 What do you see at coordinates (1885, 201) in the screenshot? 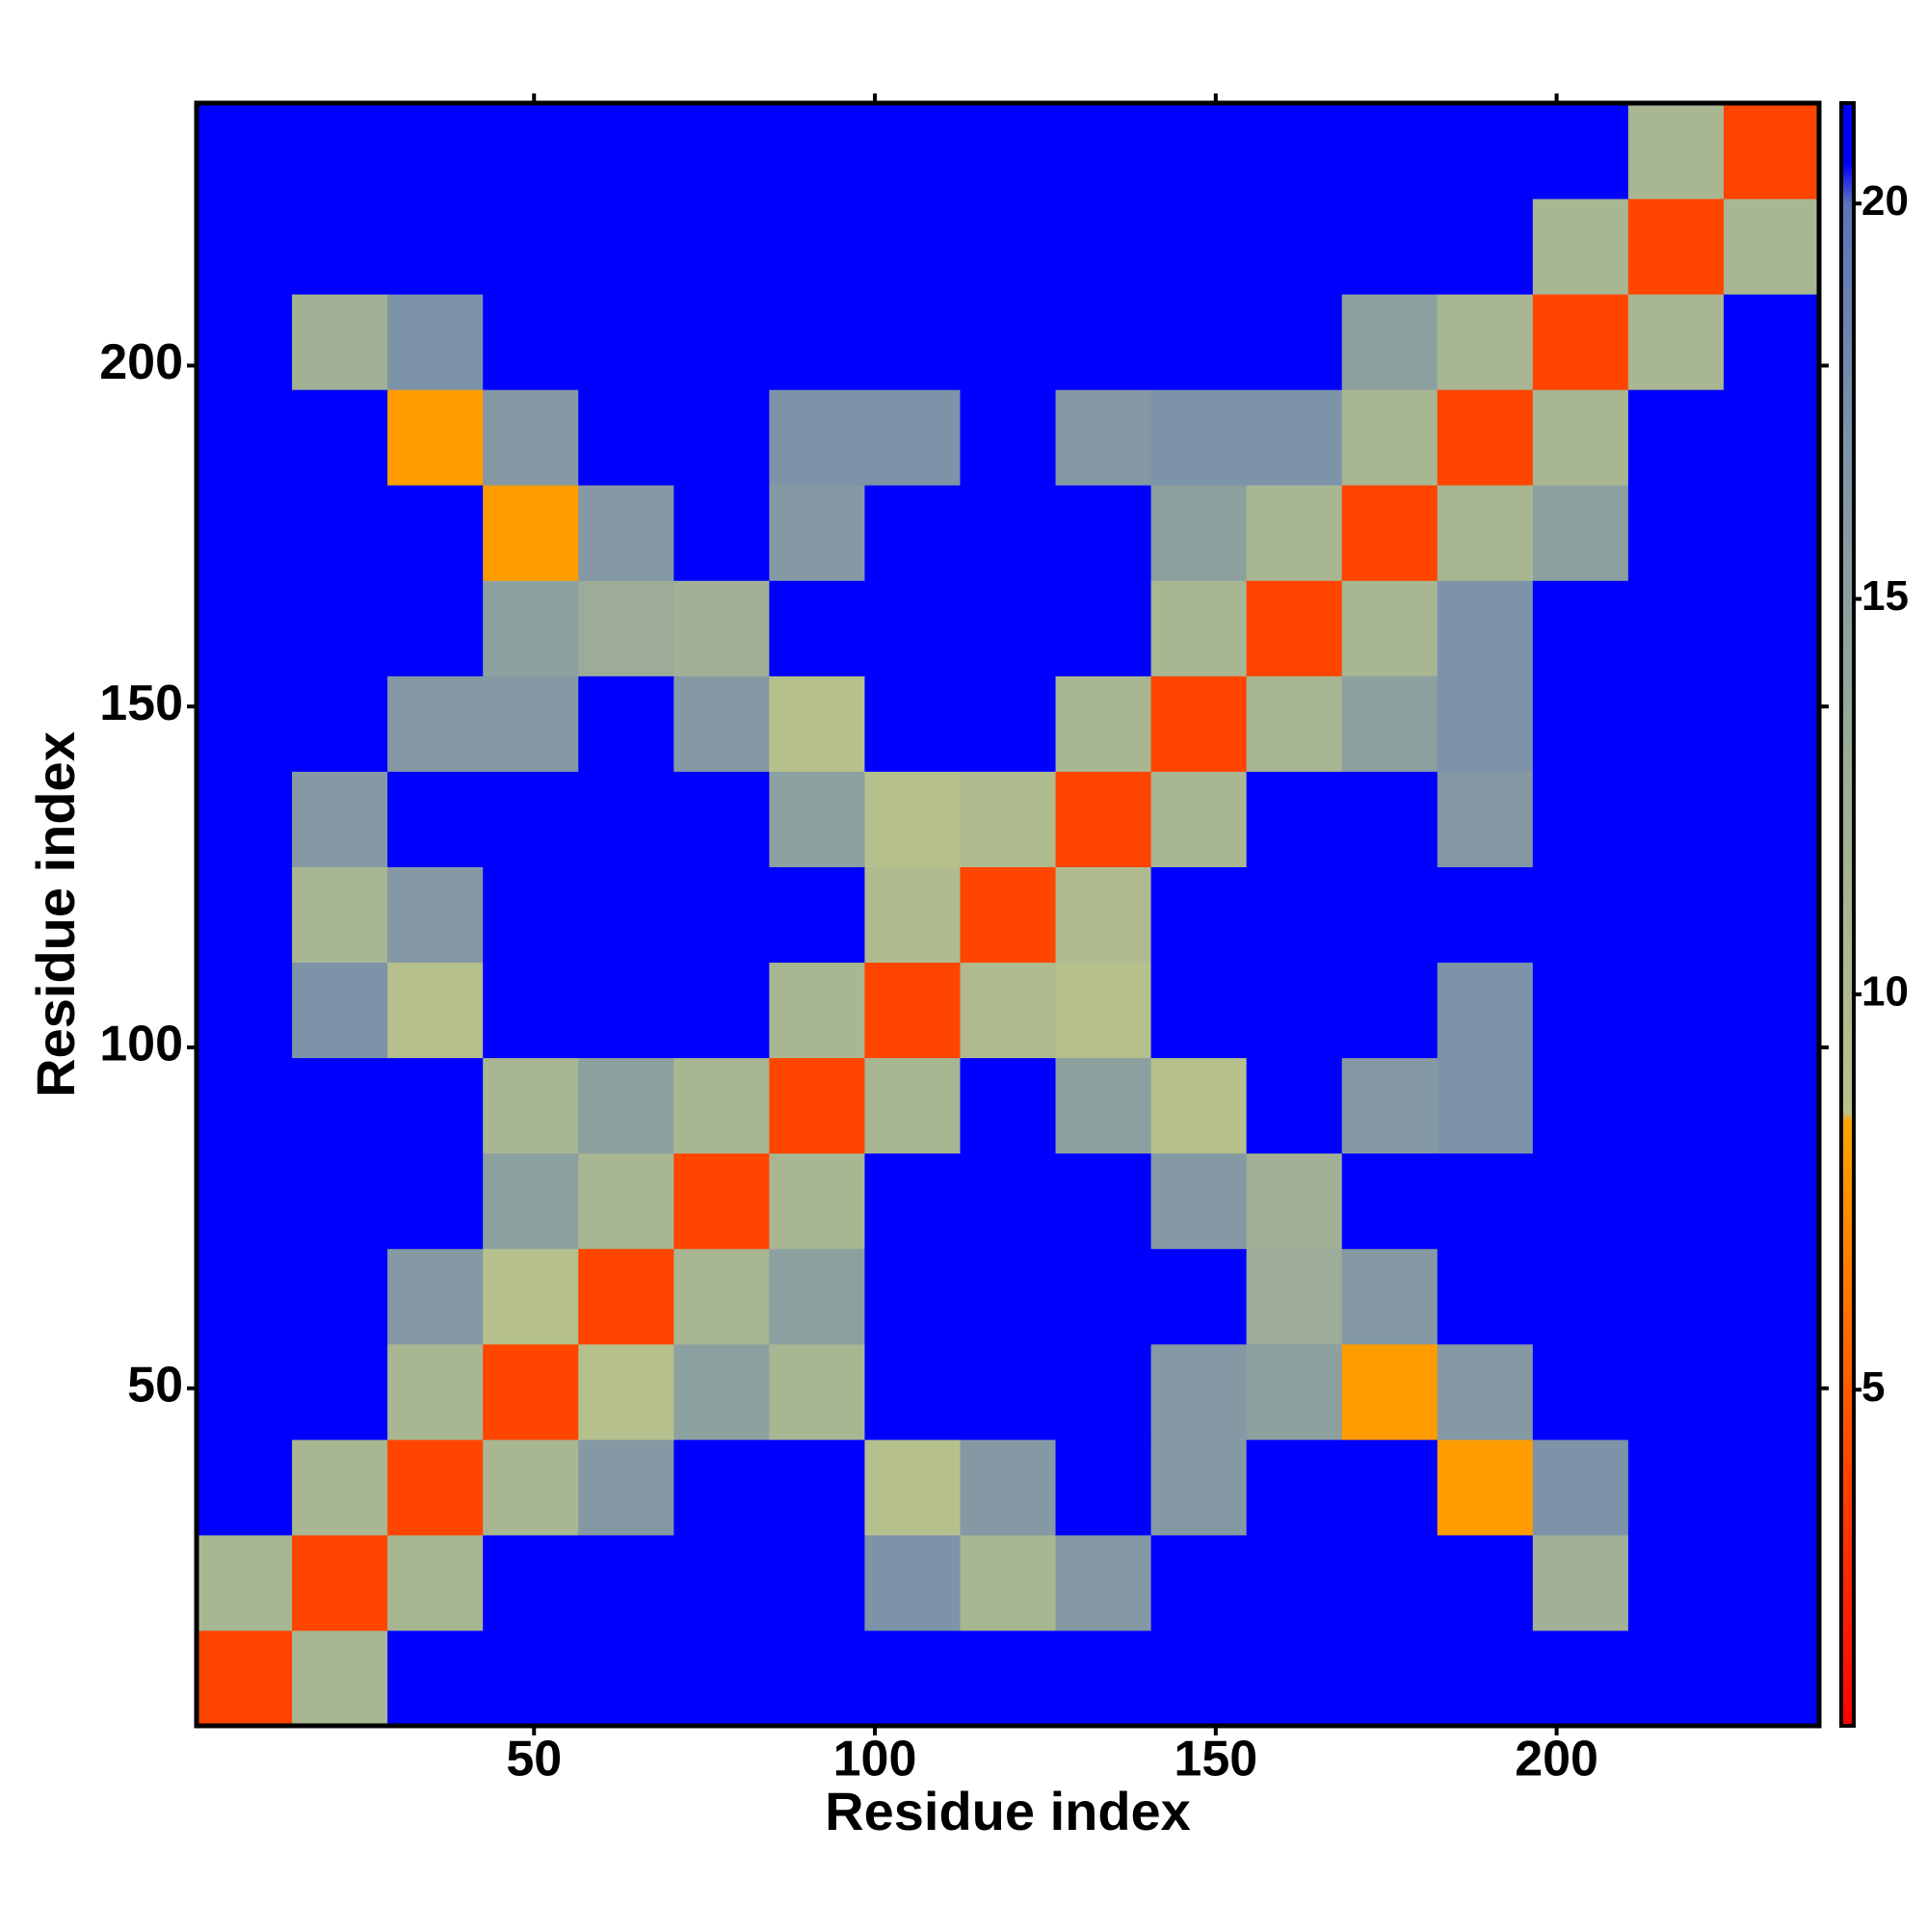
I see `colorbar-tick-label: 20` at bounding box center [1885, 201].